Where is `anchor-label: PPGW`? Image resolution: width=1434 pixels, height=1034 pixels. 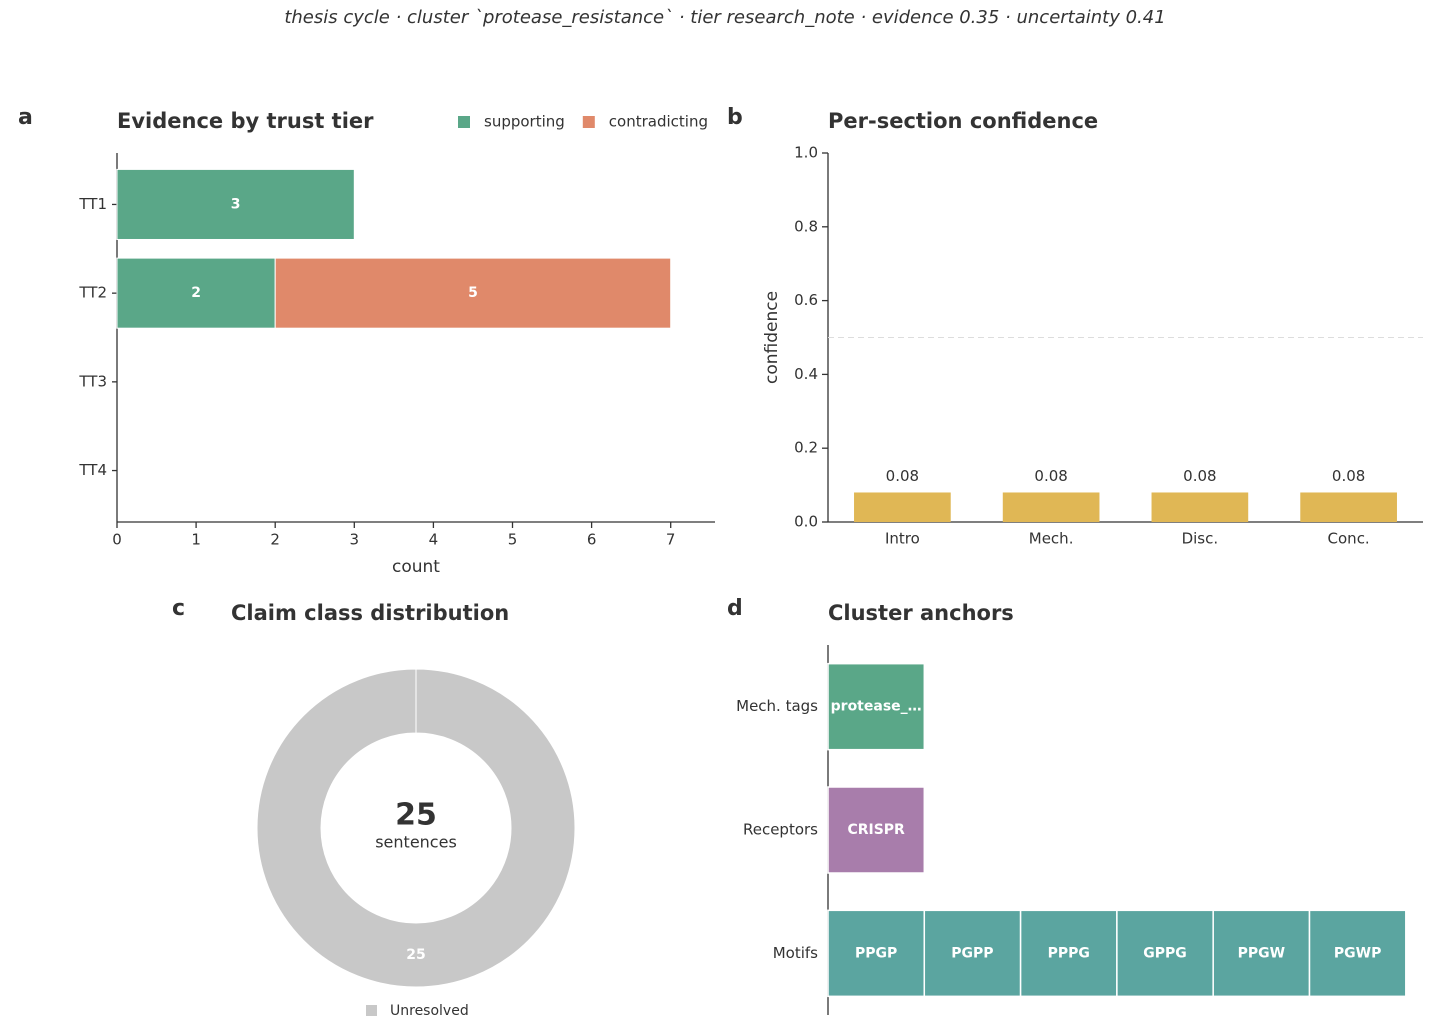
anchor-label: PPGW is located at coordinates (1261, 953).